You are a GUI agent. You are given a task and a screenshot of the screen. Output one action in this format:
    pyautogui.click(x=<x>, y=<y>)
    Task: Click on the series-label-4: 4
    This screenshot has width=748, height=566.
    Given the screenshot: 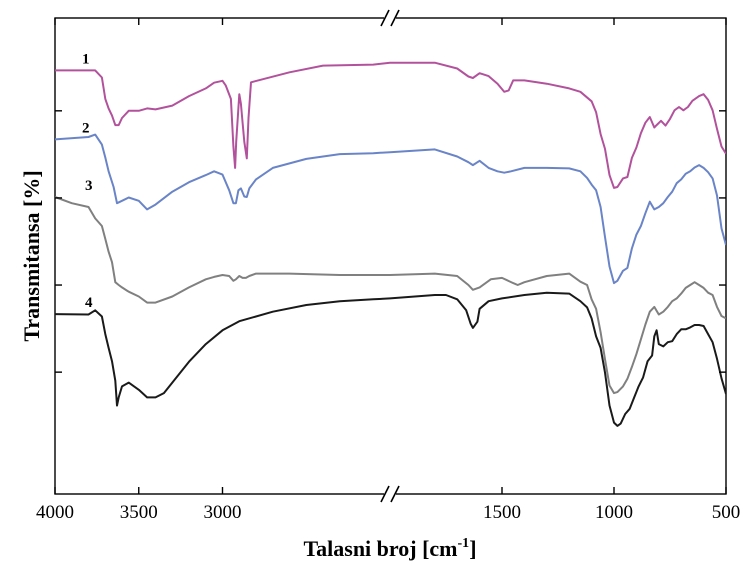 What is the action you would take?
    pyautogui.click(x=89, y=303)
    